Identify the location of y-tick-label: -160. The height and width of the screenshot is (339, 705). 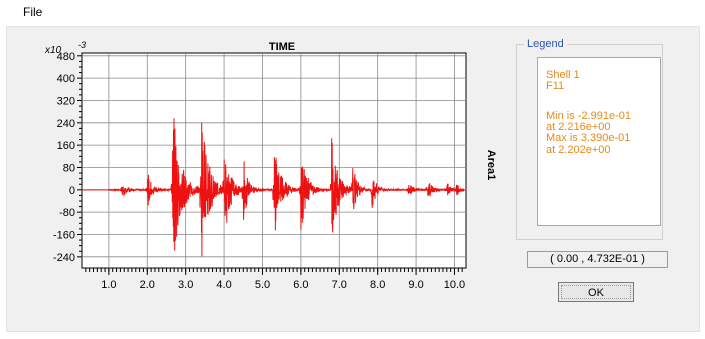
(64, 235).